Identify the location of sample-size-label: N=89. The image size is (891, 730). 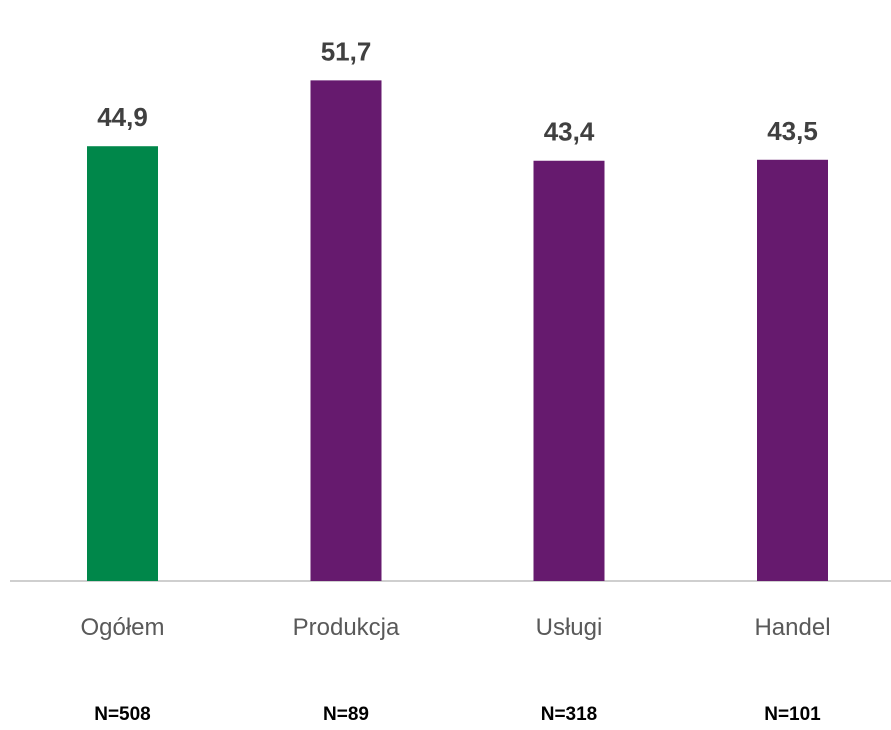
(346, 714).